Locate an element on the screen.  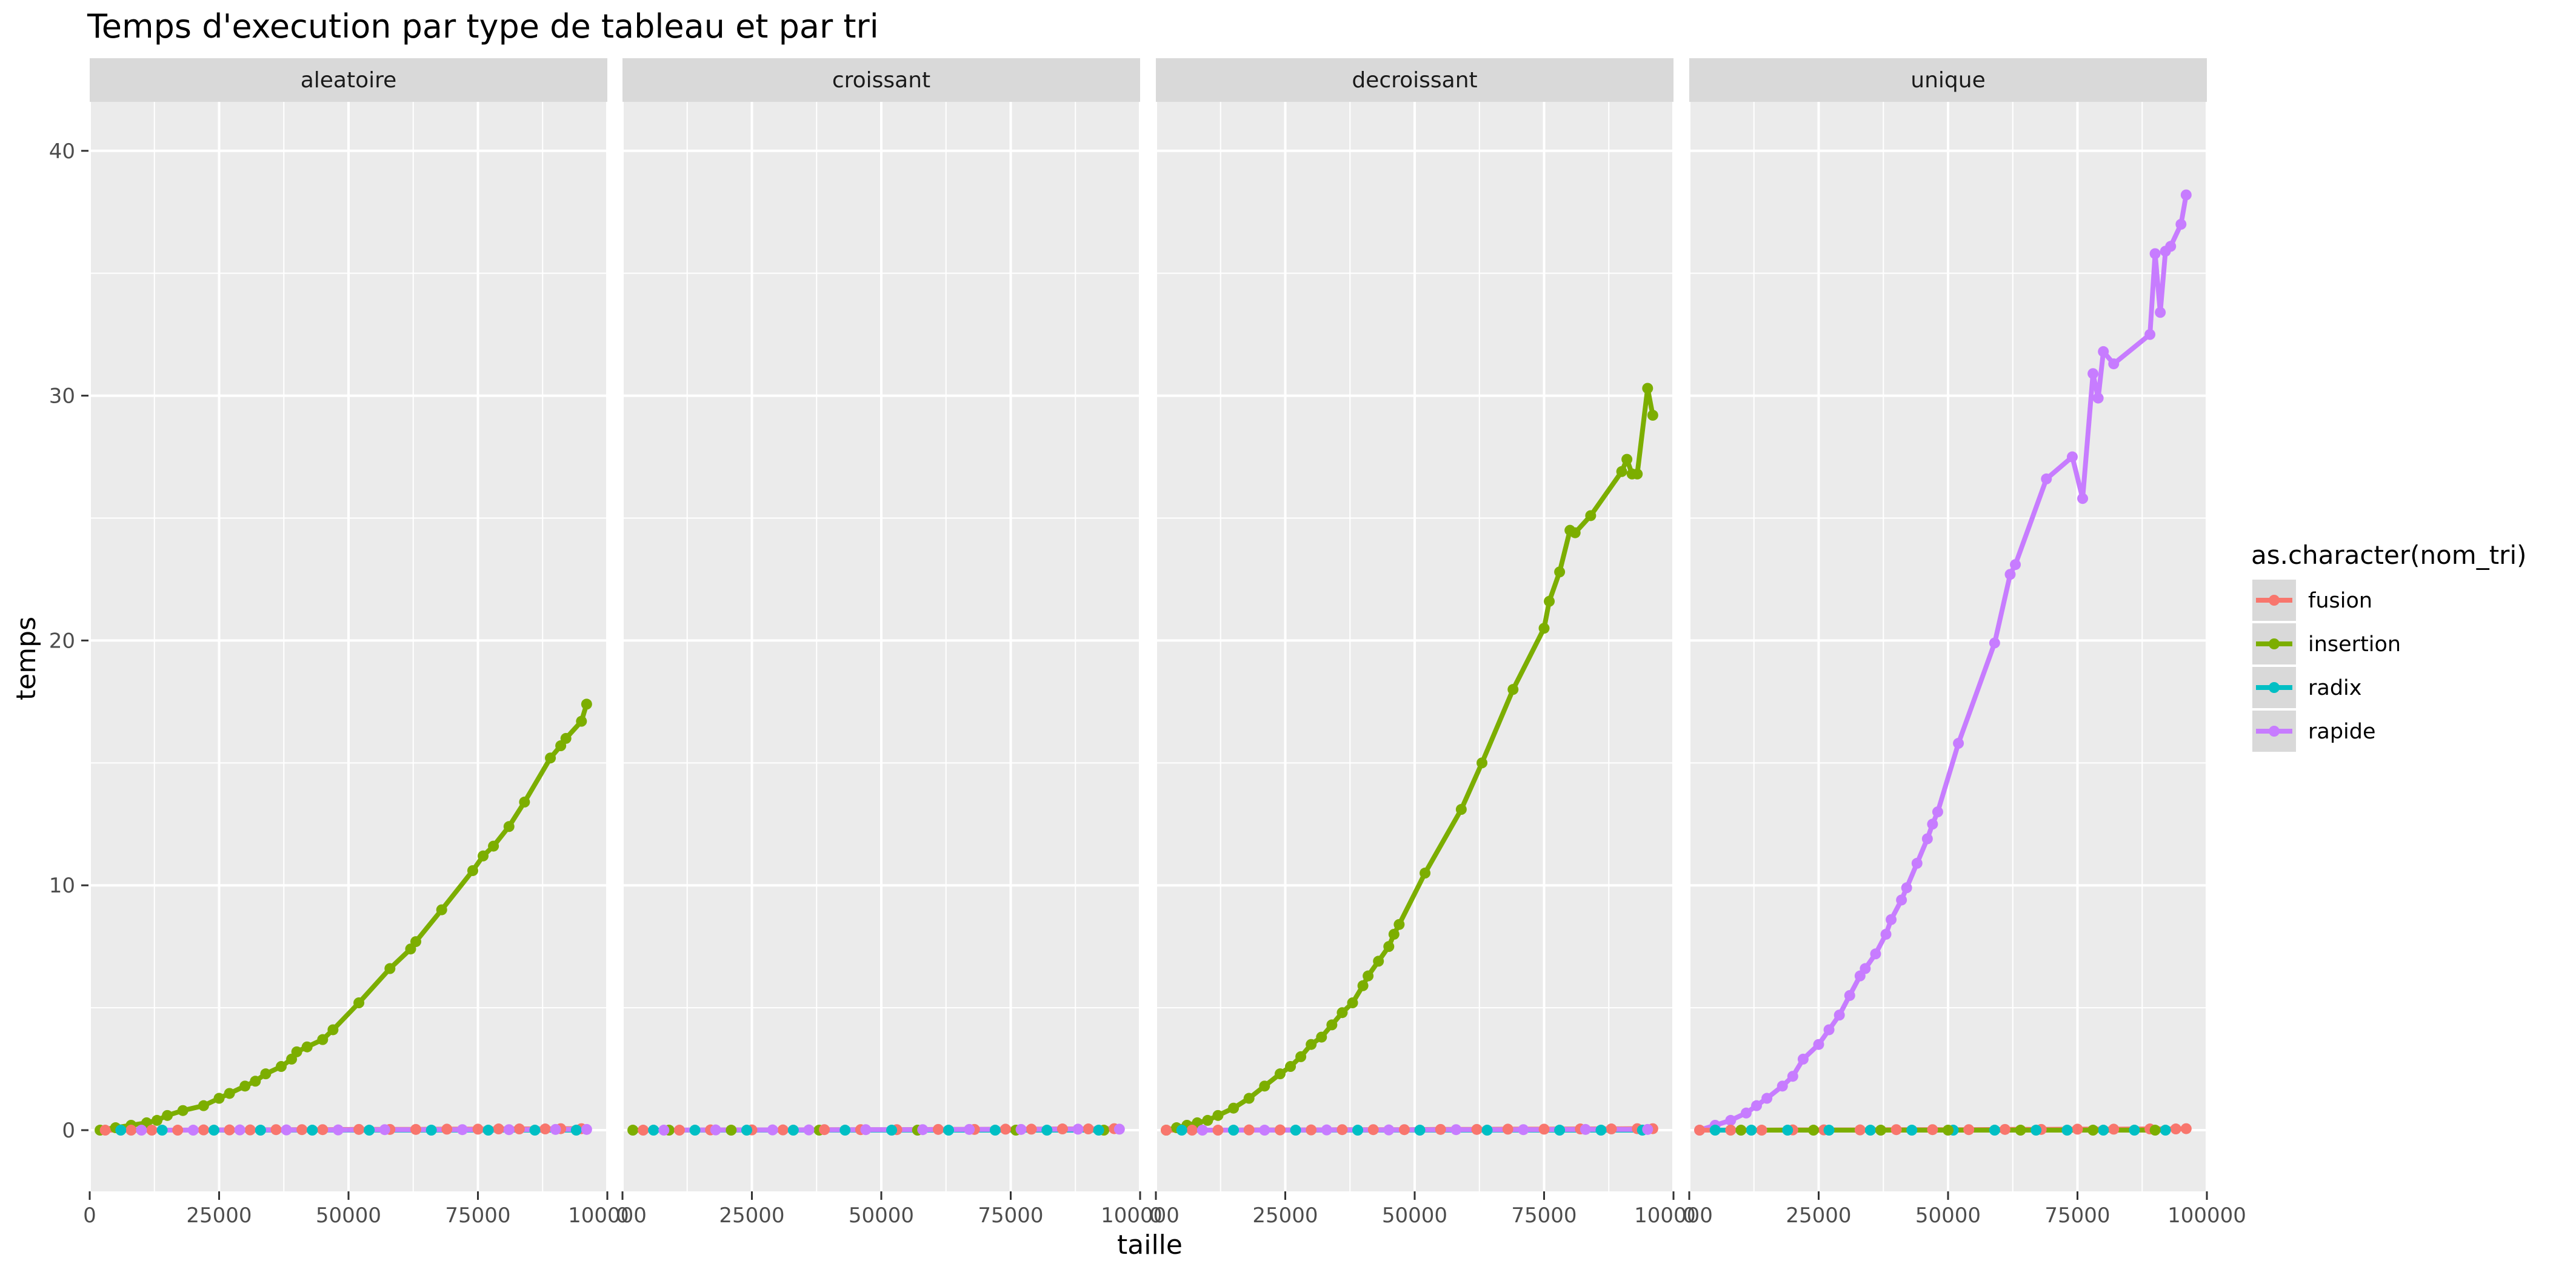
legend-key-point is located at coordinates (2274, 600).